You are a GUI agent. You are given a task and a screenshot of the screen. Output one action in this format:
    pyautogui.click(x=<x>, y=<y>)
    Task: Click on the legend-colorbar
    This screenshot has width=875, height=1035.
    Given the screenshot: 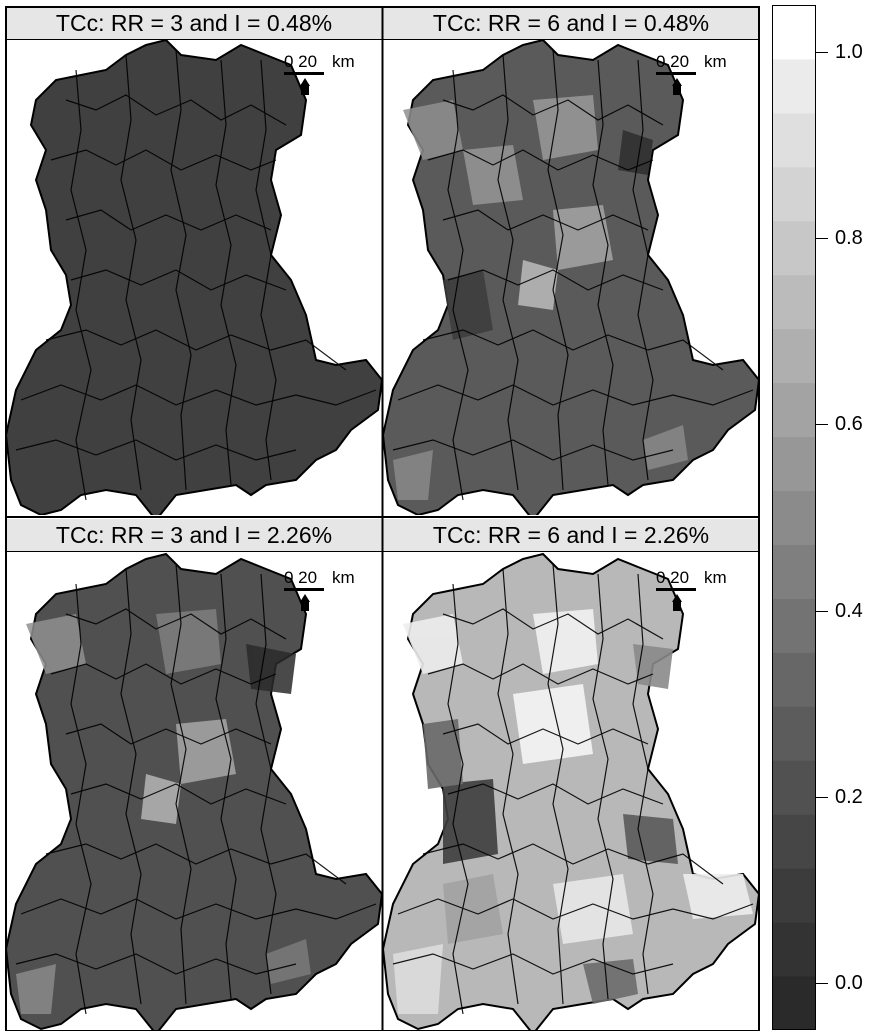 What is the action you would take?
    pyautogui.click(x=794, y=518)
    